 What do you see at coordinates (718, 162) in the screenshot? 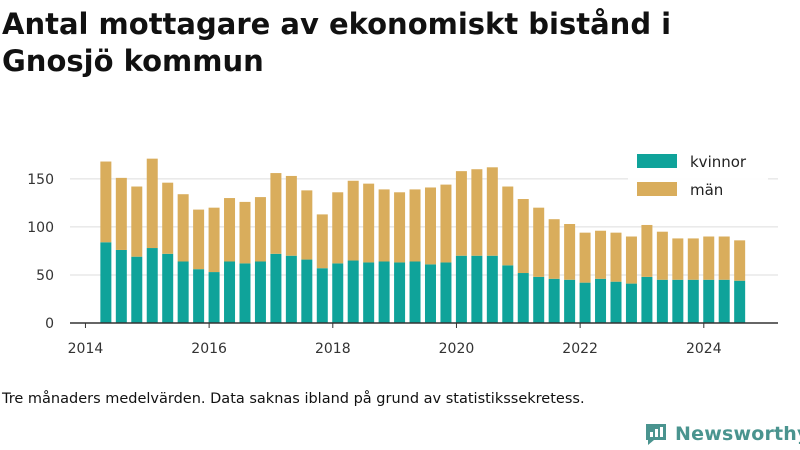
I see `legend-label-kvinnor: kvinnor` at bounding box center [718, 162].